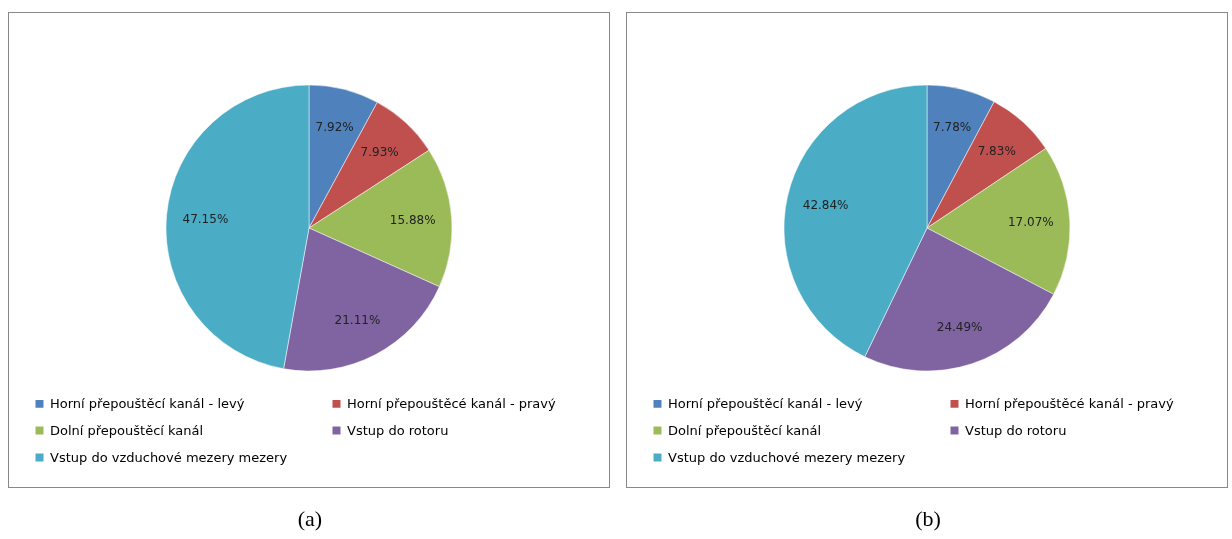  I want to click on data-label: 7.93%, so click(379, 151).